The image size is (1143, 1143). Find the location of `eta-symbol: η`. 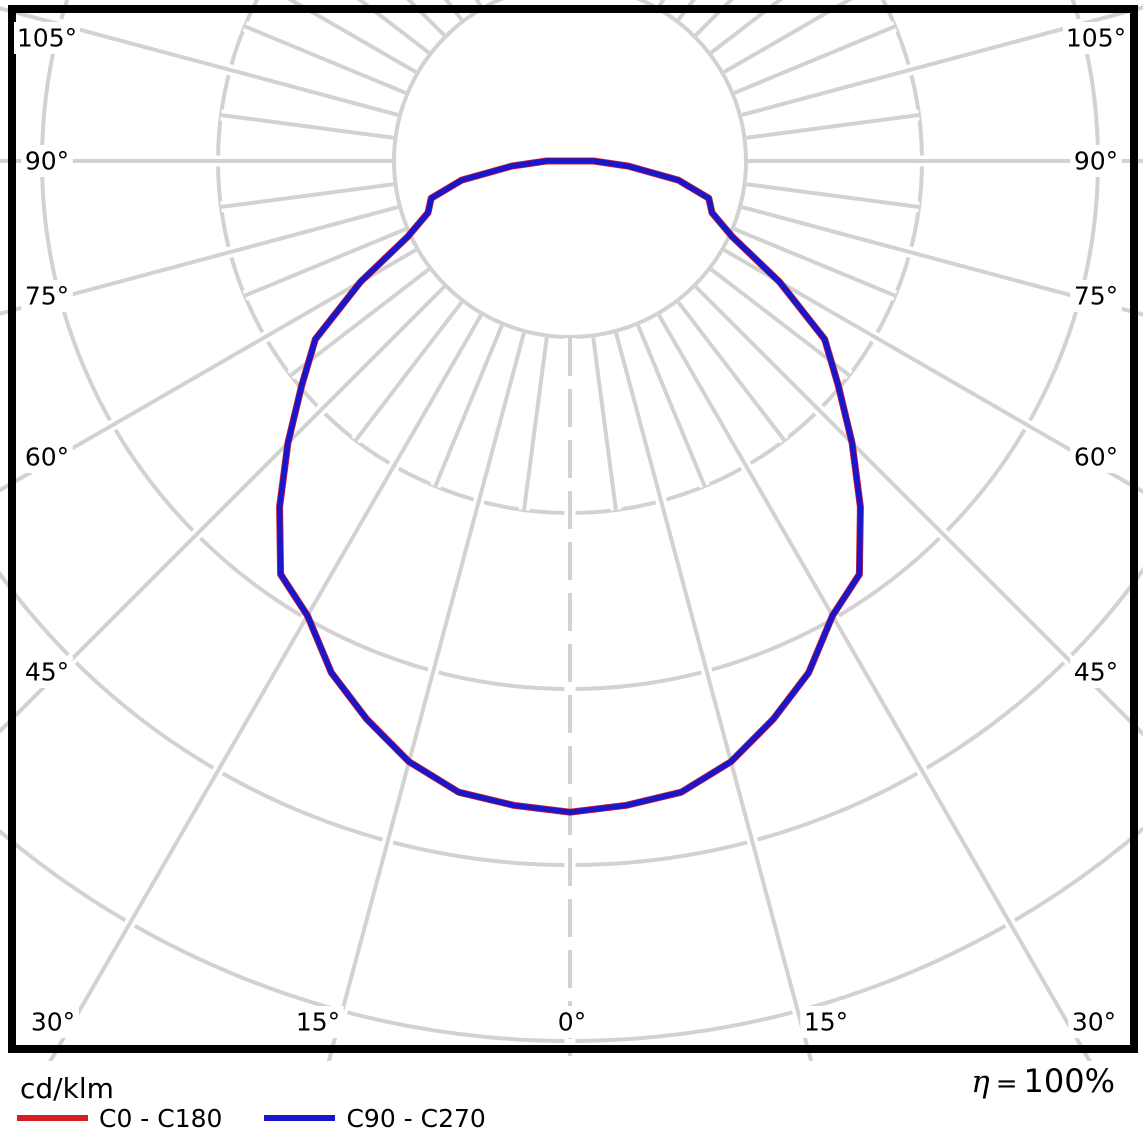

eta-symbol: η is located at coordinates (980, 1082).